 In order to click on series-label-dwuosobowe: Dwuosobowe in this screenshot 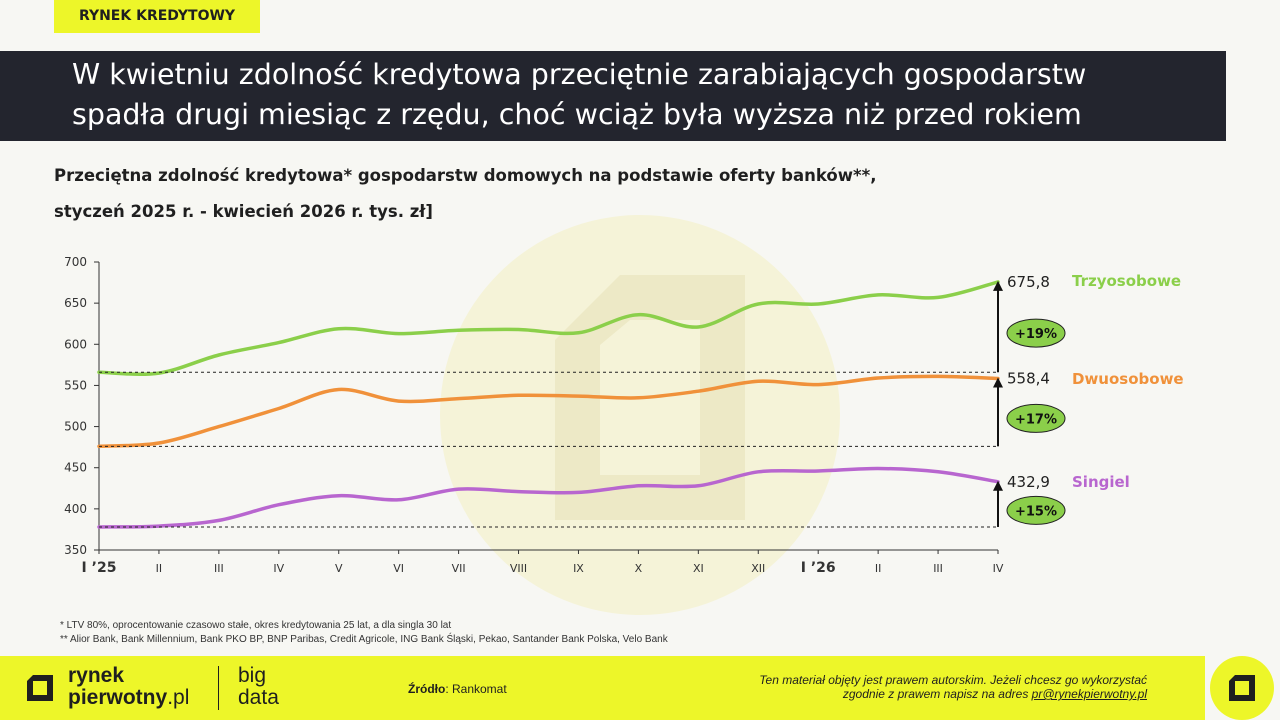, I will do `click(1128, 379)`.